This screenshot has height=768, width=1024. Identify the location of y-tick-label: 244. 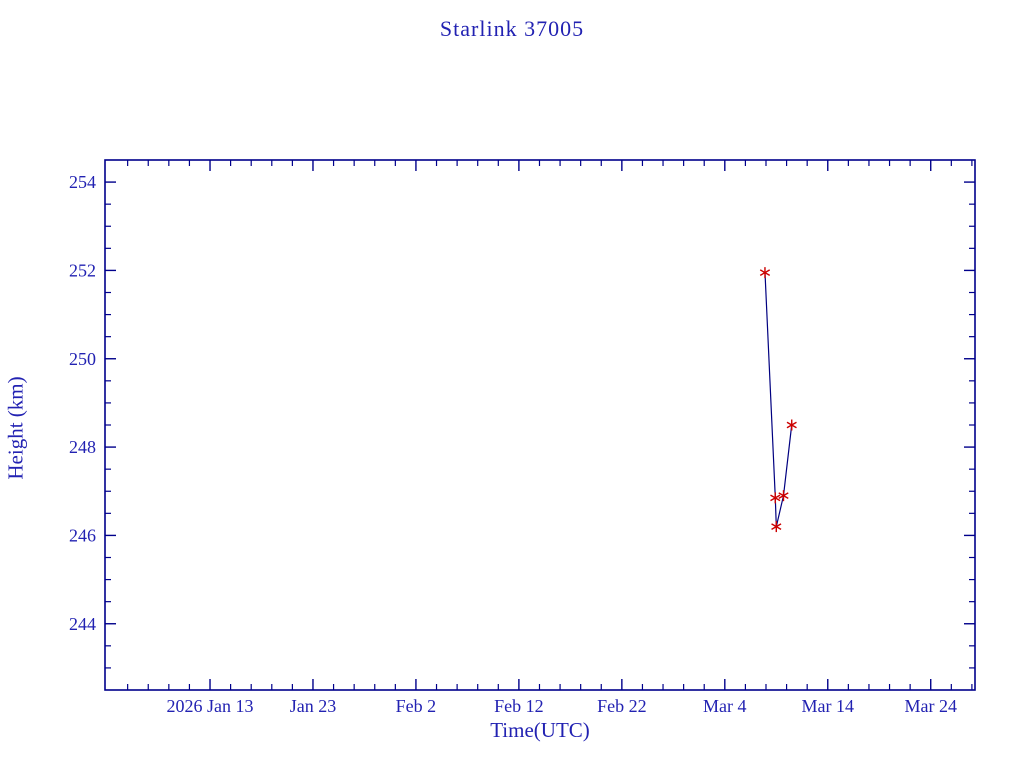
(82, 624).